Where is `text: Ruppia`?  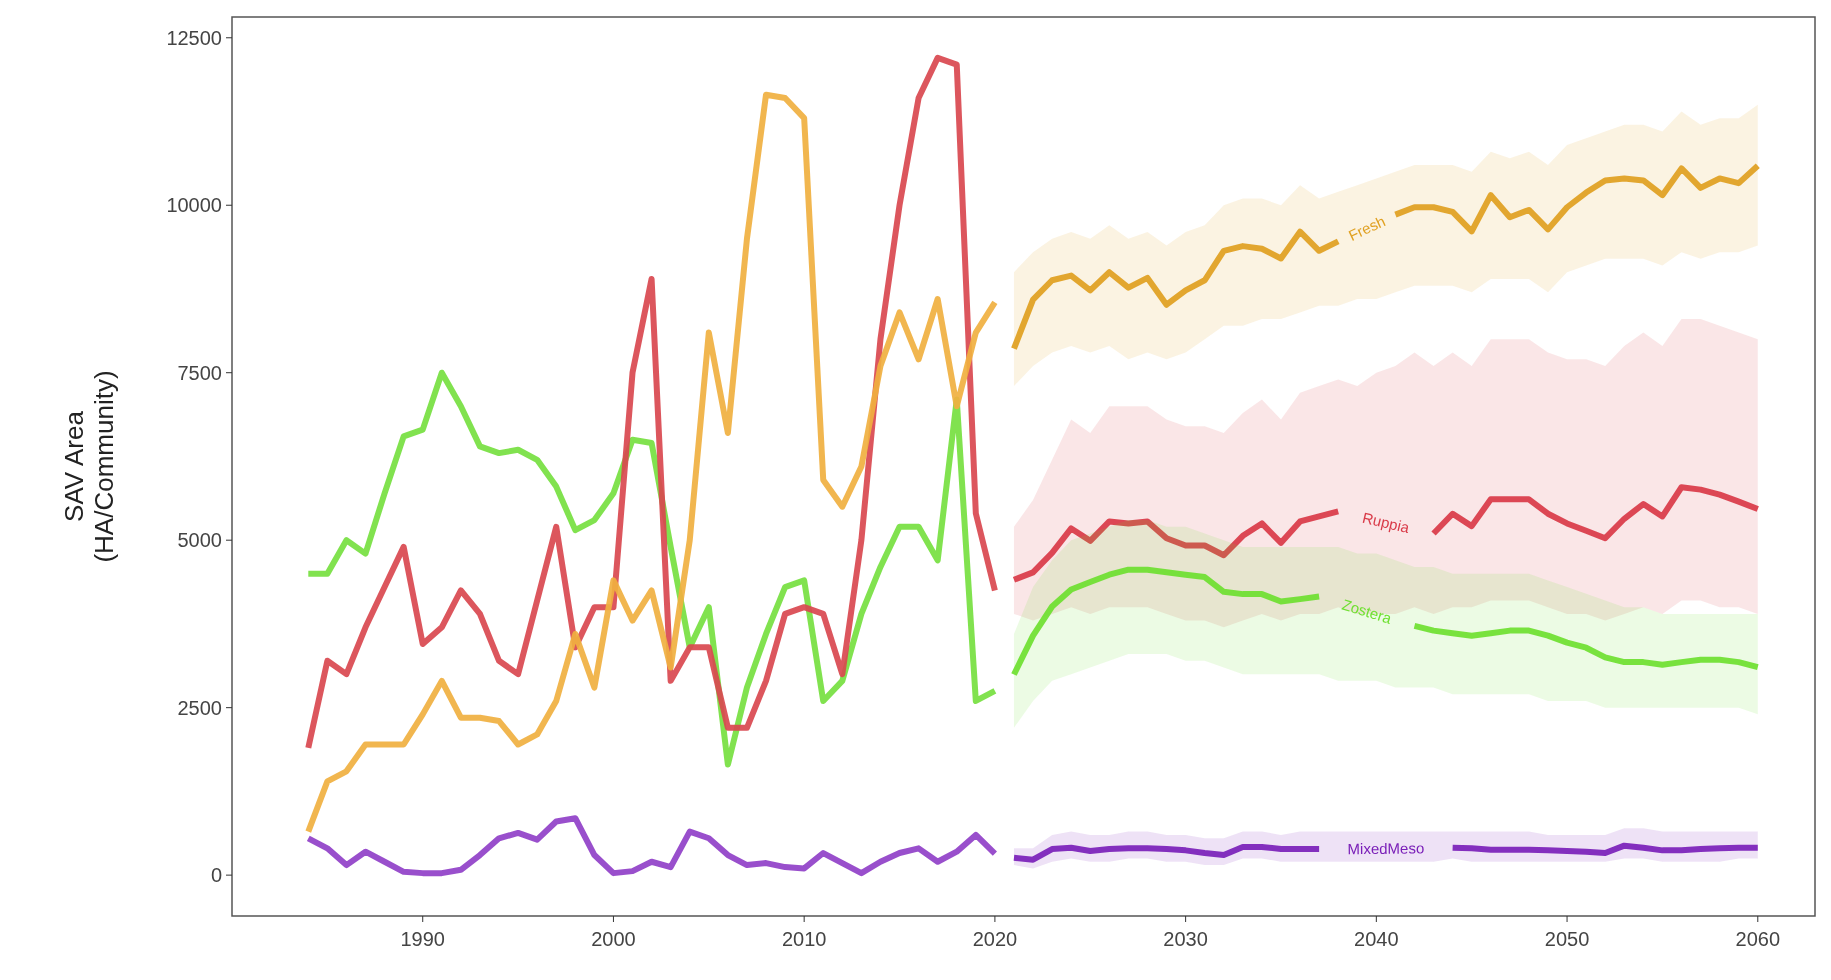 text: Ruppia is located at coordinates (1386, 522).